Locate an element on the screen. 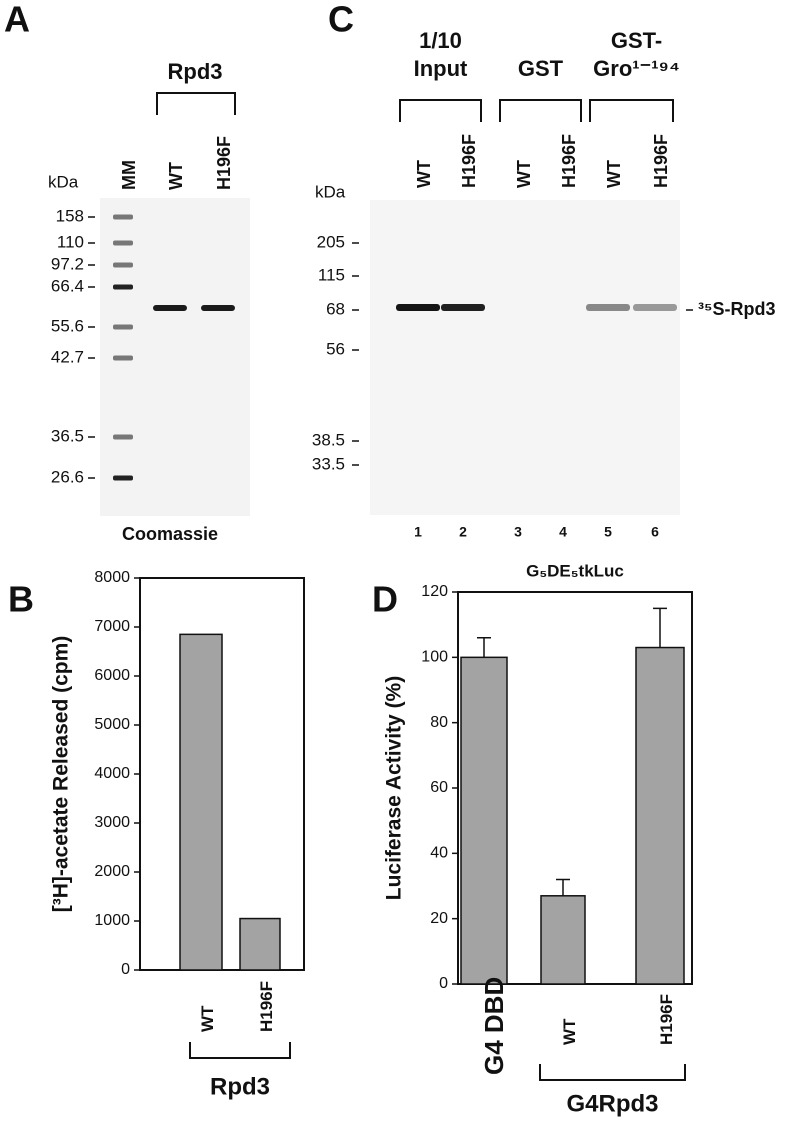 The width and height of the screenshot is (800, 1122). y-tick-label: 6000 is located at coordinates (112, 675).